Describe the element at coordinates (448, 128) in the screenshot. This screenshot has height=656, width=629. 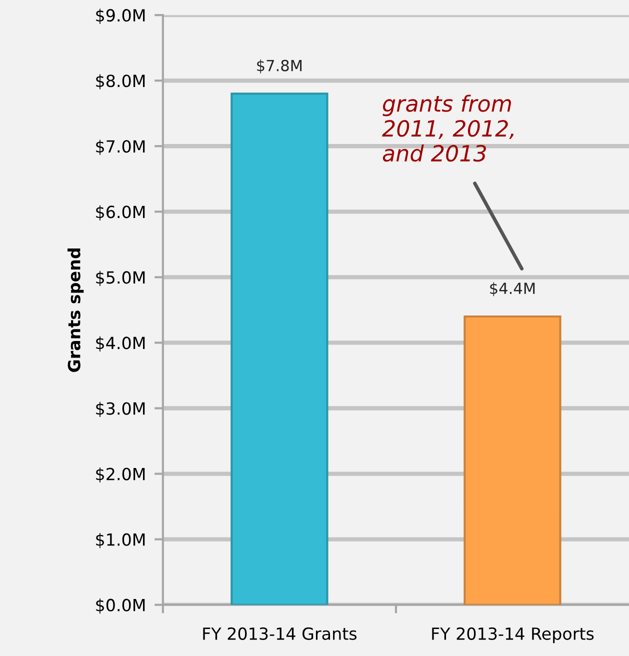
I see `annotation: grants from 2011, 2012, and 2013` at that location.